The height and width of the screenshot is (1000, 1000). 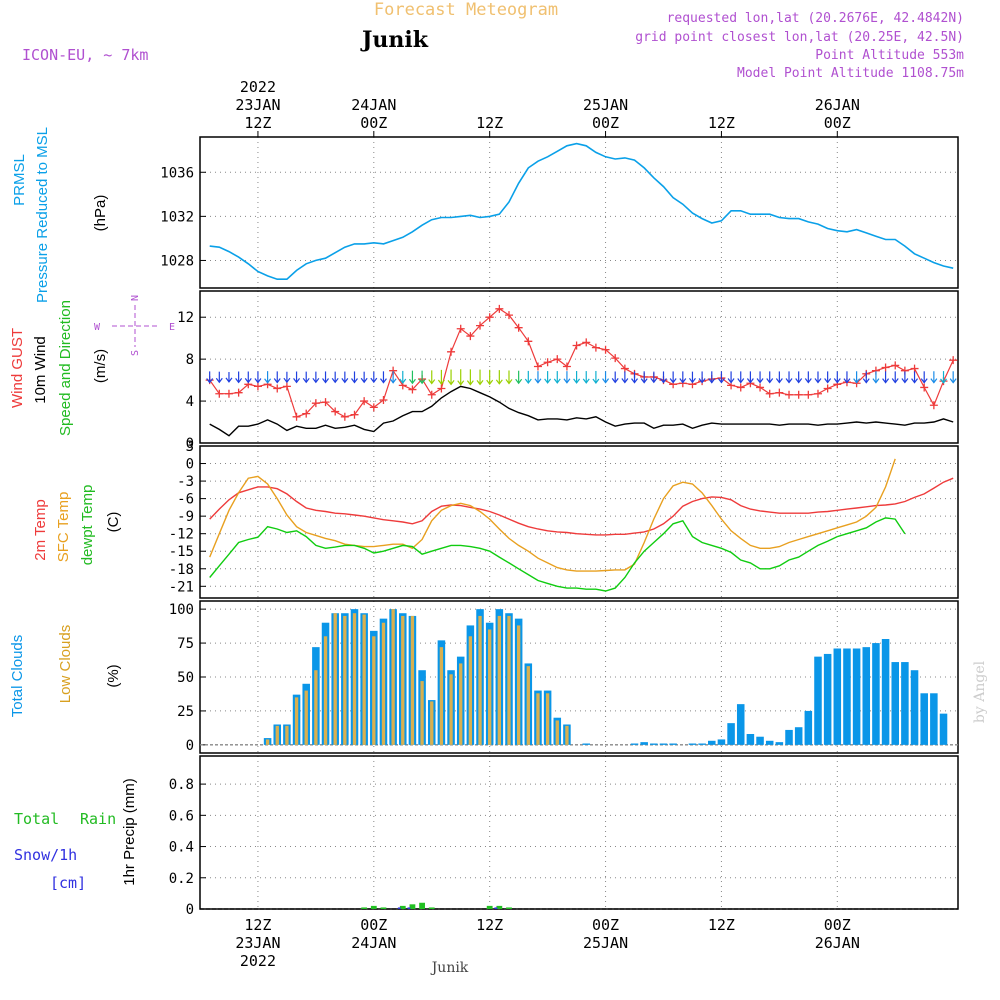 I want to click on temp-dewpt-label: dewpt Temp, so click(x=87, y=525).